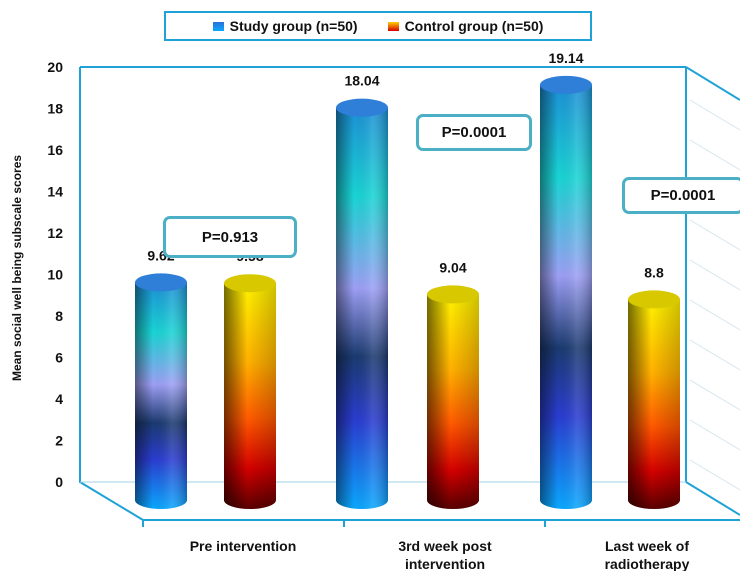 This screenshot has width=740, height=571. I want to click on y-tick-label: 20, so click(55, 67).